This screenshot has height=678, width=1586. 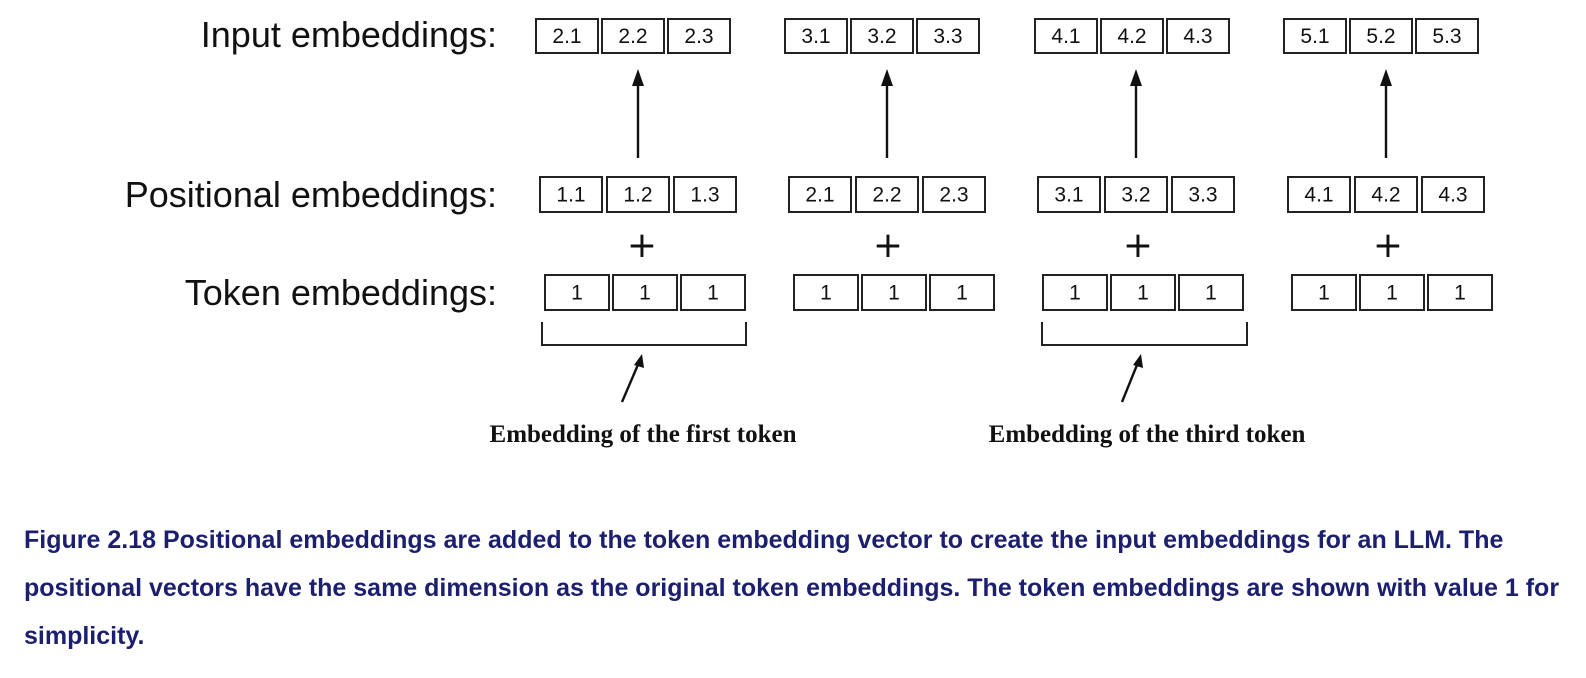 What do you see at coordinates (643, 434) in the screenshot?
I see `first-token-callout: Embedding of the first token` at bounding box center [643, 434].